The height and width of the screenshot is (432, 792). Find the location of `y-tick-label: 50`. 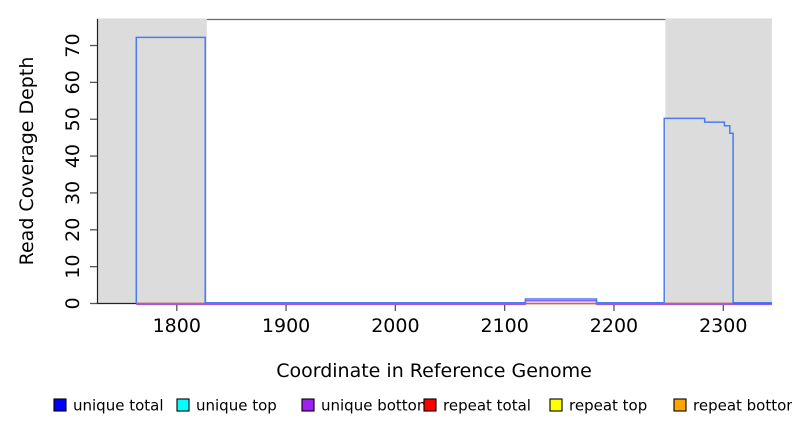

y-tick-label: 50 is located at coordinates (73, 119).